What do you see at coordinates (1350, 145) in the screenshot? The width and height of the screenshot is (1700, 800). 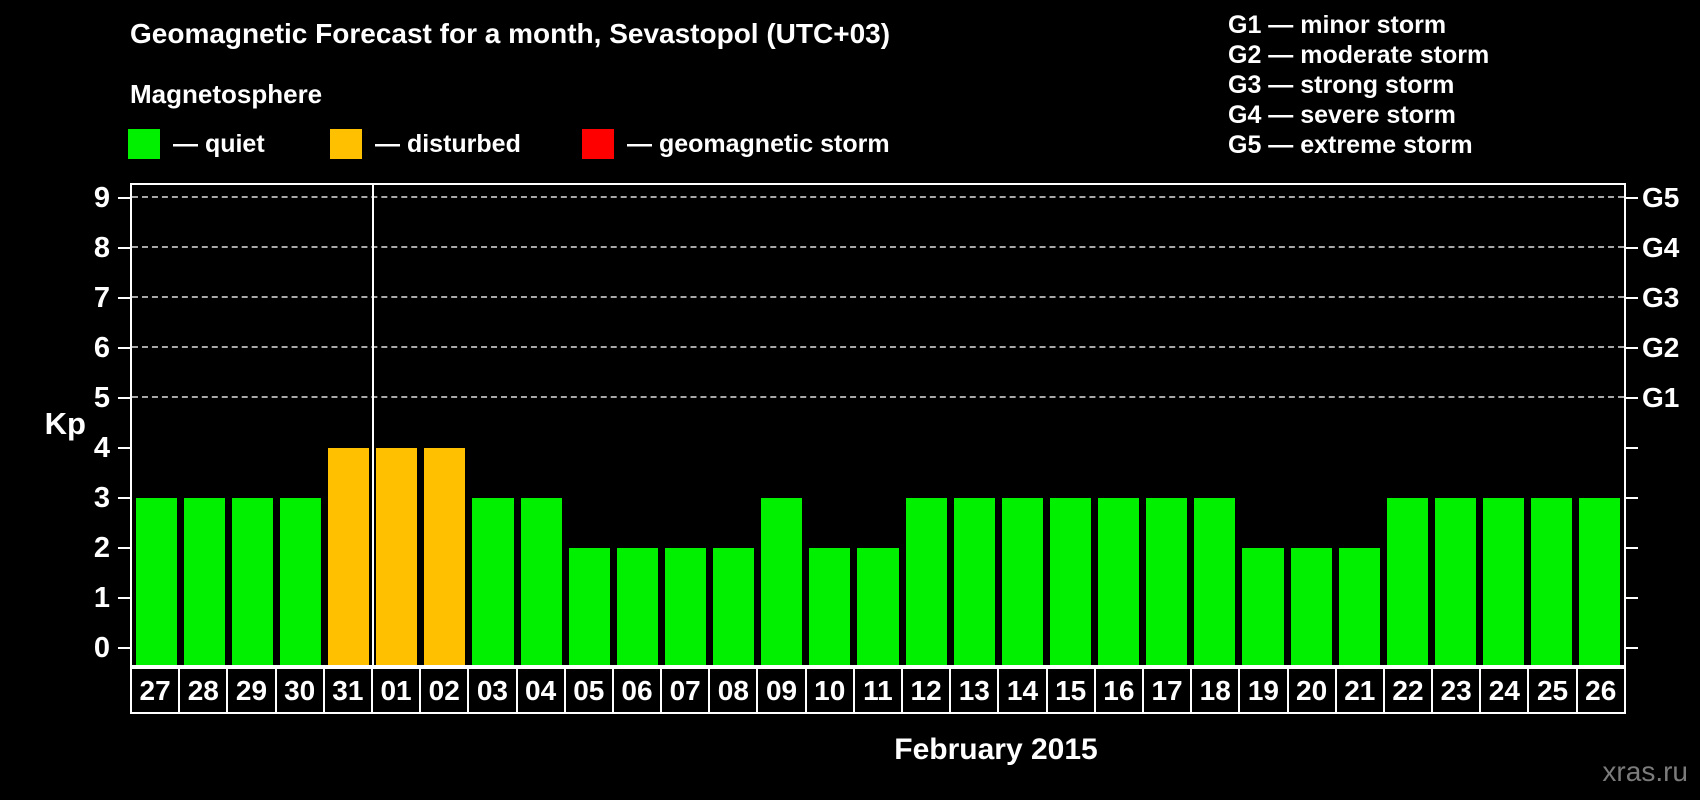 I see `g-scale-item-g5: G5 — extreme storm` at bounding box center [1350, 145].